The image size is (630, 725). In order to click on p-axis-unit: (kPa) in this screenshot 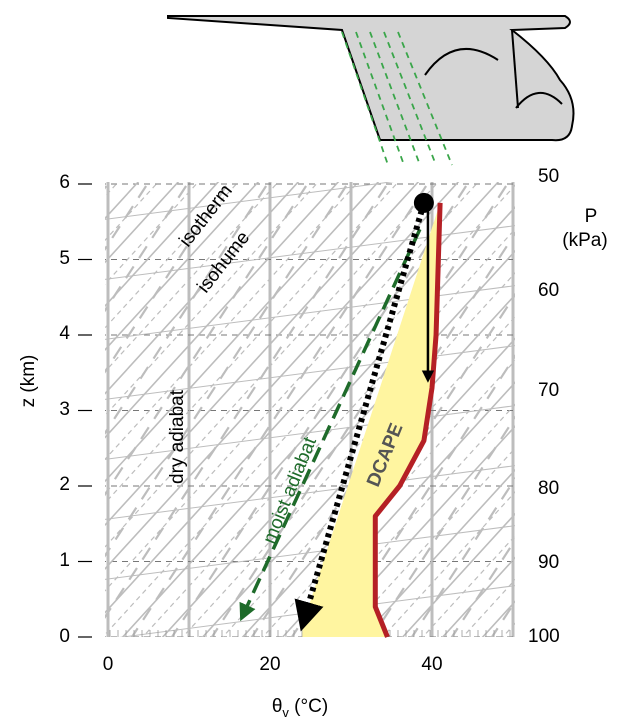, I will do `click(584, 240)`.